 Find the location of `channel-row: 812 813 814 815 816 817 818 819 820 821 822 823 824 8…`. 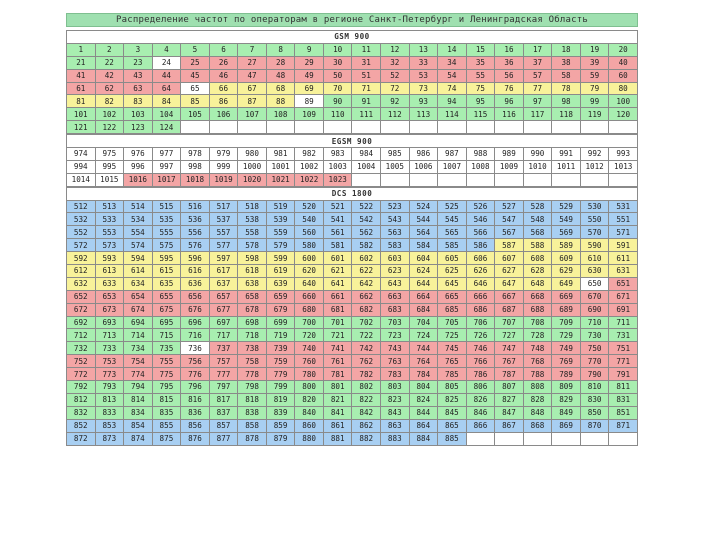

channel-row: 812 813 814 815 816 817 818 819 820 821 822 823 824 8… is located at coordinates (352, 399).